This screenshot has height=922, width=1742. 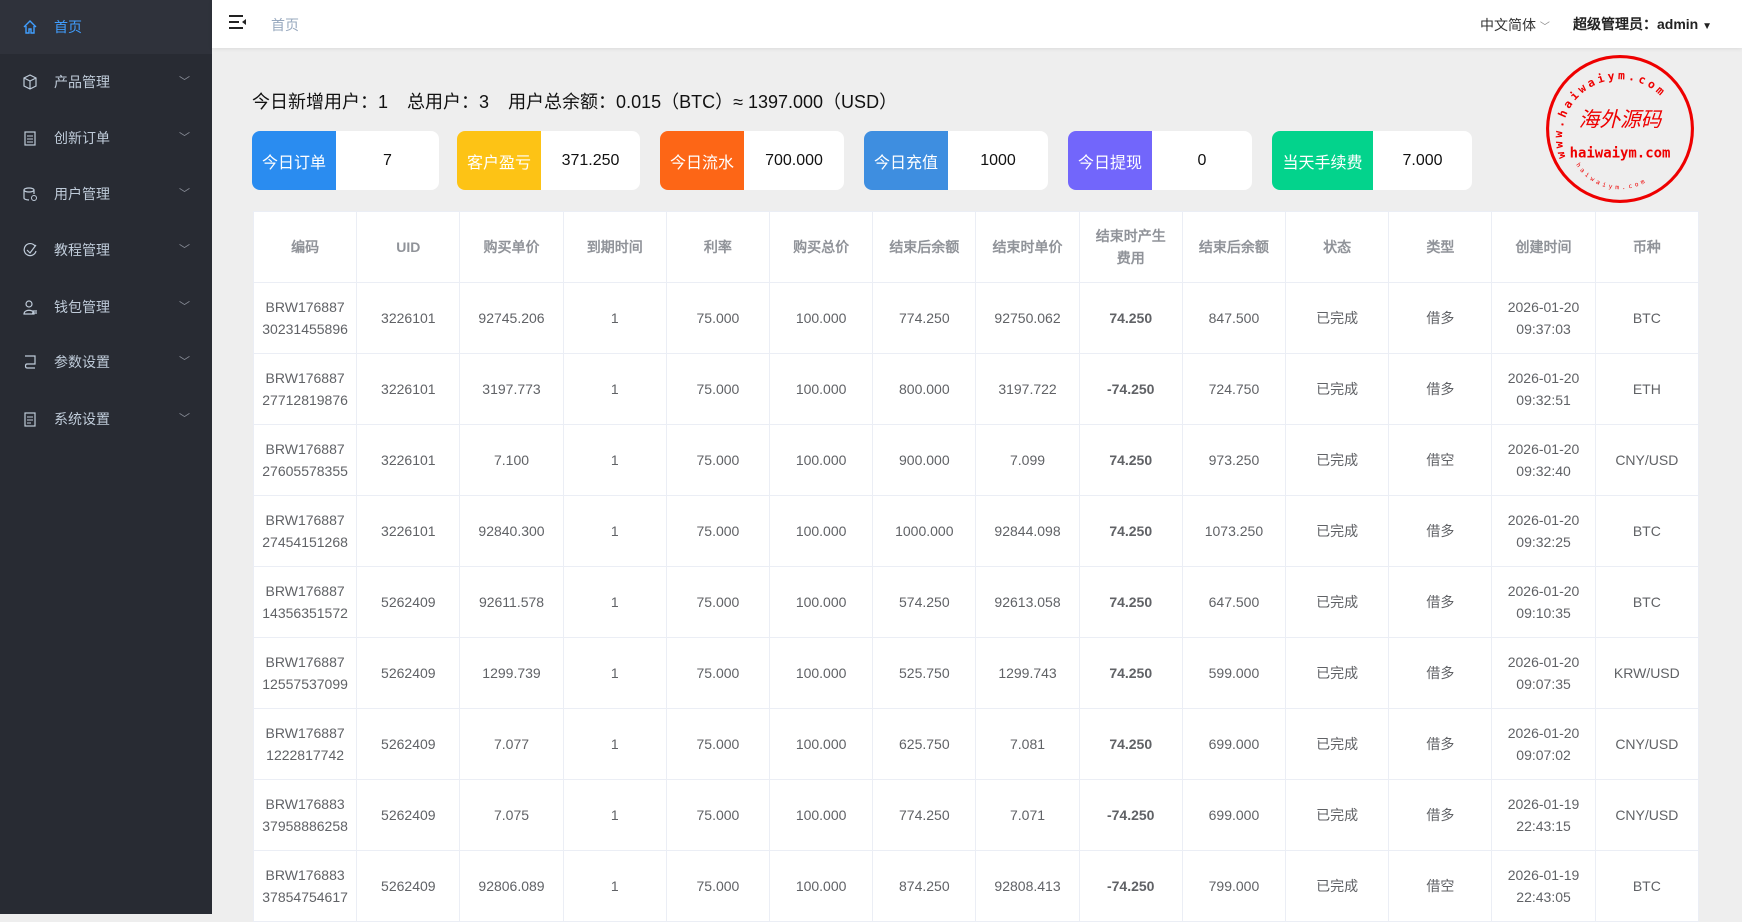 What do you see at coordinates (794, 160) in the screenshot?
I see `stat-card-value: 700.000` at bounding box center [794, 160].